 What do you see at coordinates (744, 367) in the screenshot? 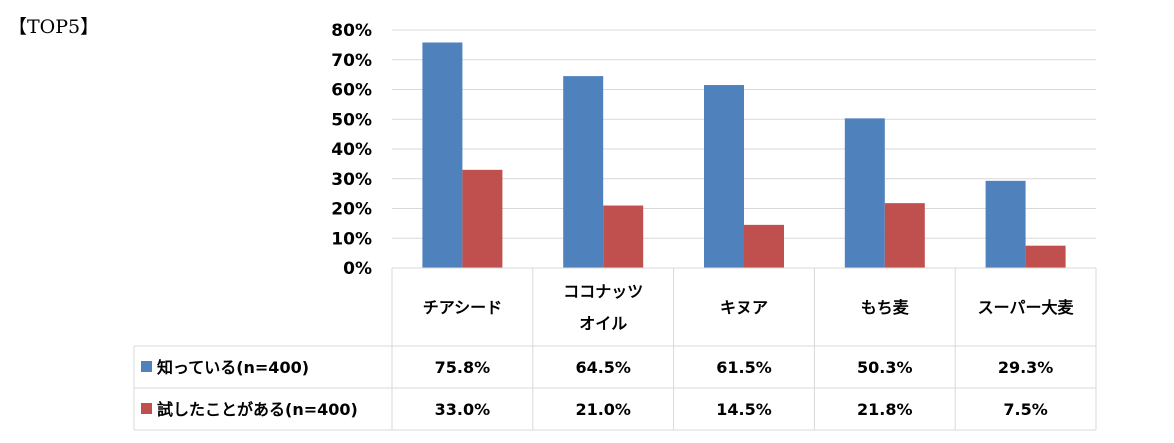
I see `data-label: 61.5%` at bounding box center [744, 367].